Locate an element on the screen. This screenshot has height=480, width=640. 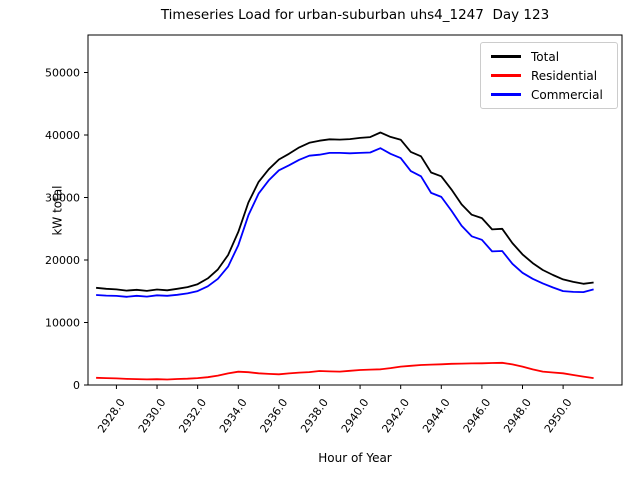
y-tick-label: 20000 is located at coordinates (62, 260).